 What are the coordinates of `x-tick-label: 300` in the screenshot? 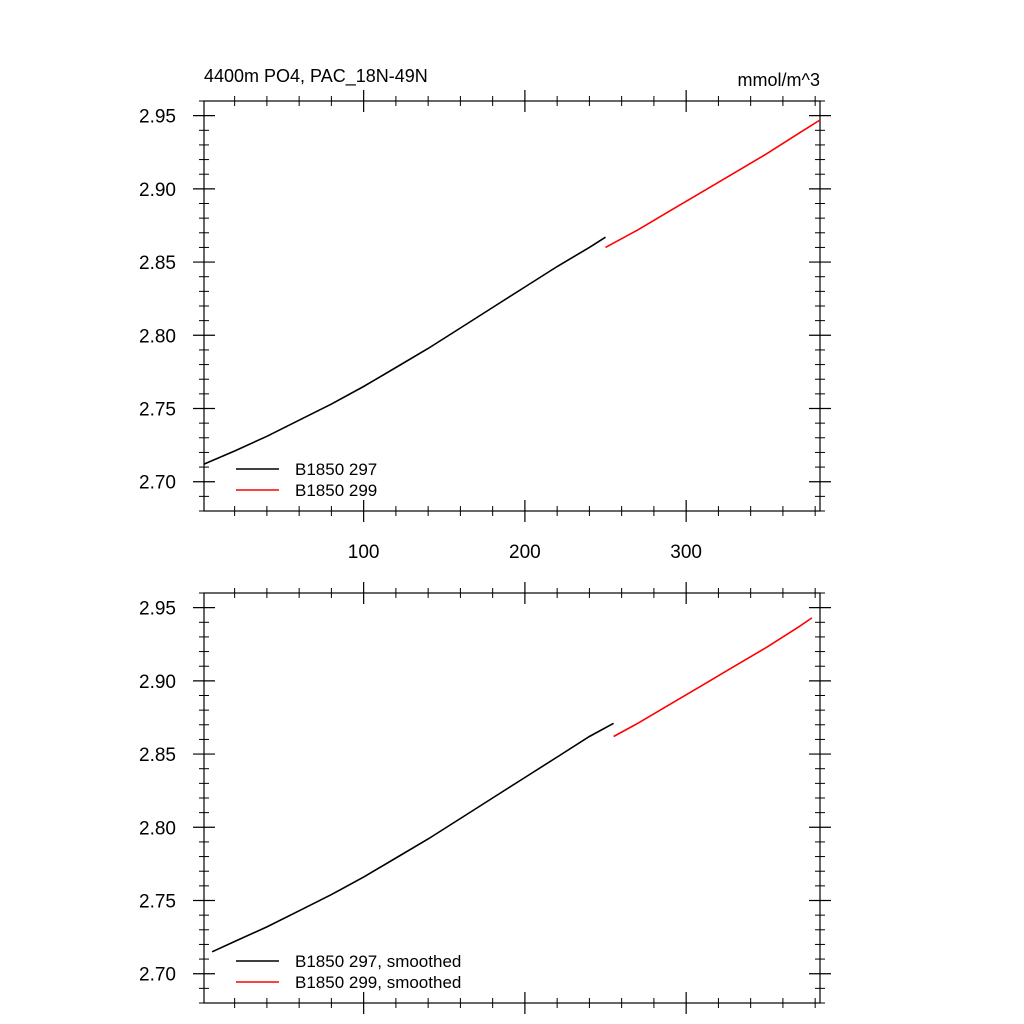 It's located at (686, 552).